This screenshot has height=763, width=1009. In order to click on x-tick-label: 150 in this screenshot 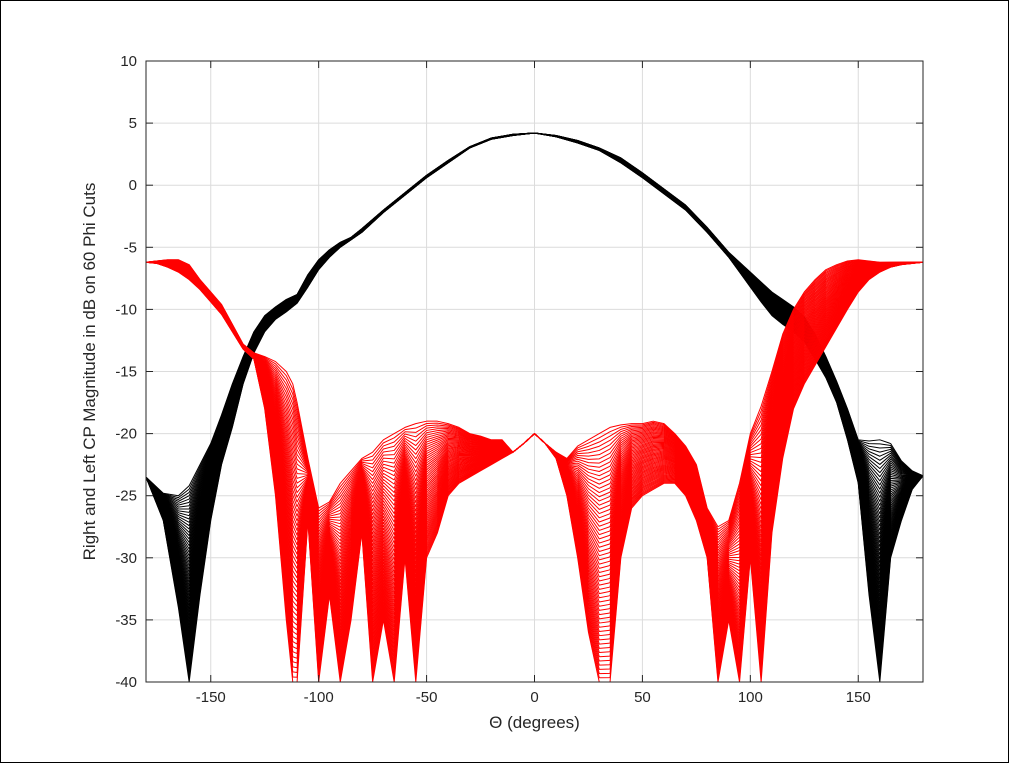, I will do `click(858, 697)`.